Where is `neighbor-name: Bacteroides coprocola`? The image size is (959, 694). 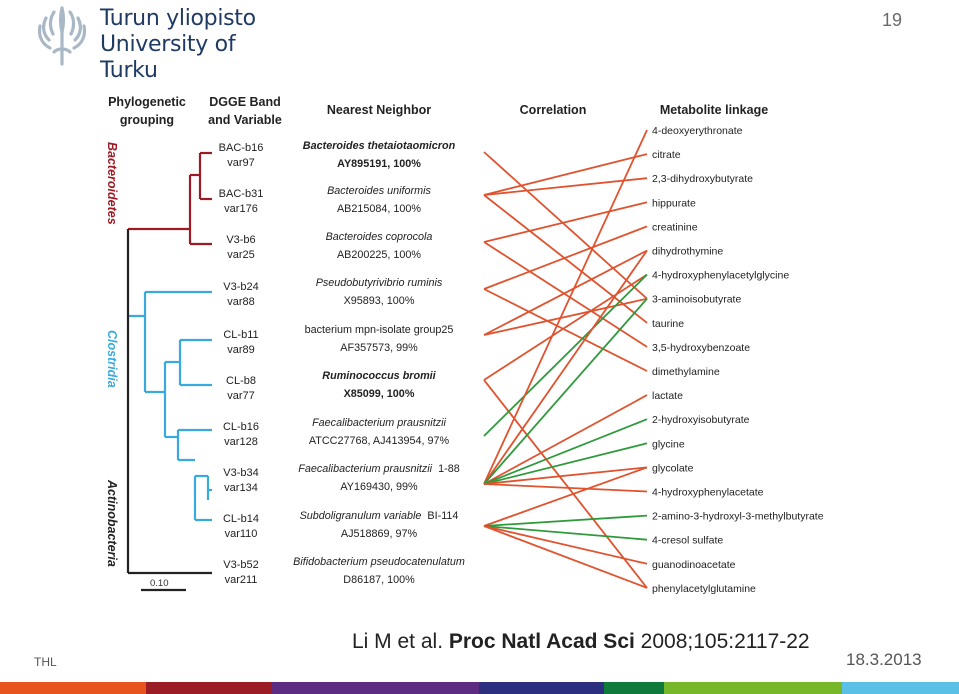
neighbor-name: Bacteroides coprocola is located at coordinates (379, 237).